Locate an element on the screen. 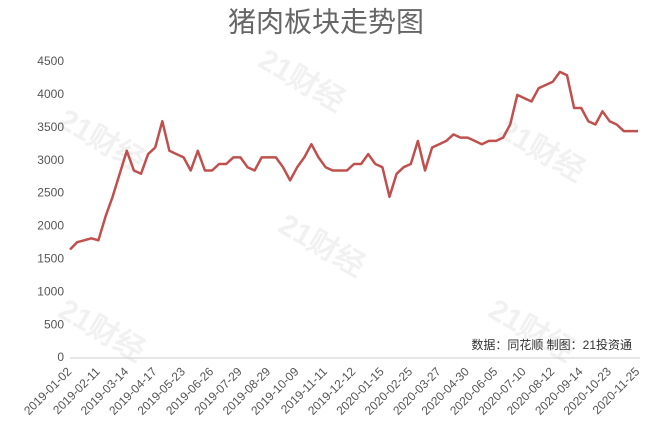  y-tick-label: 1000 is located at coordinates (50, 291).